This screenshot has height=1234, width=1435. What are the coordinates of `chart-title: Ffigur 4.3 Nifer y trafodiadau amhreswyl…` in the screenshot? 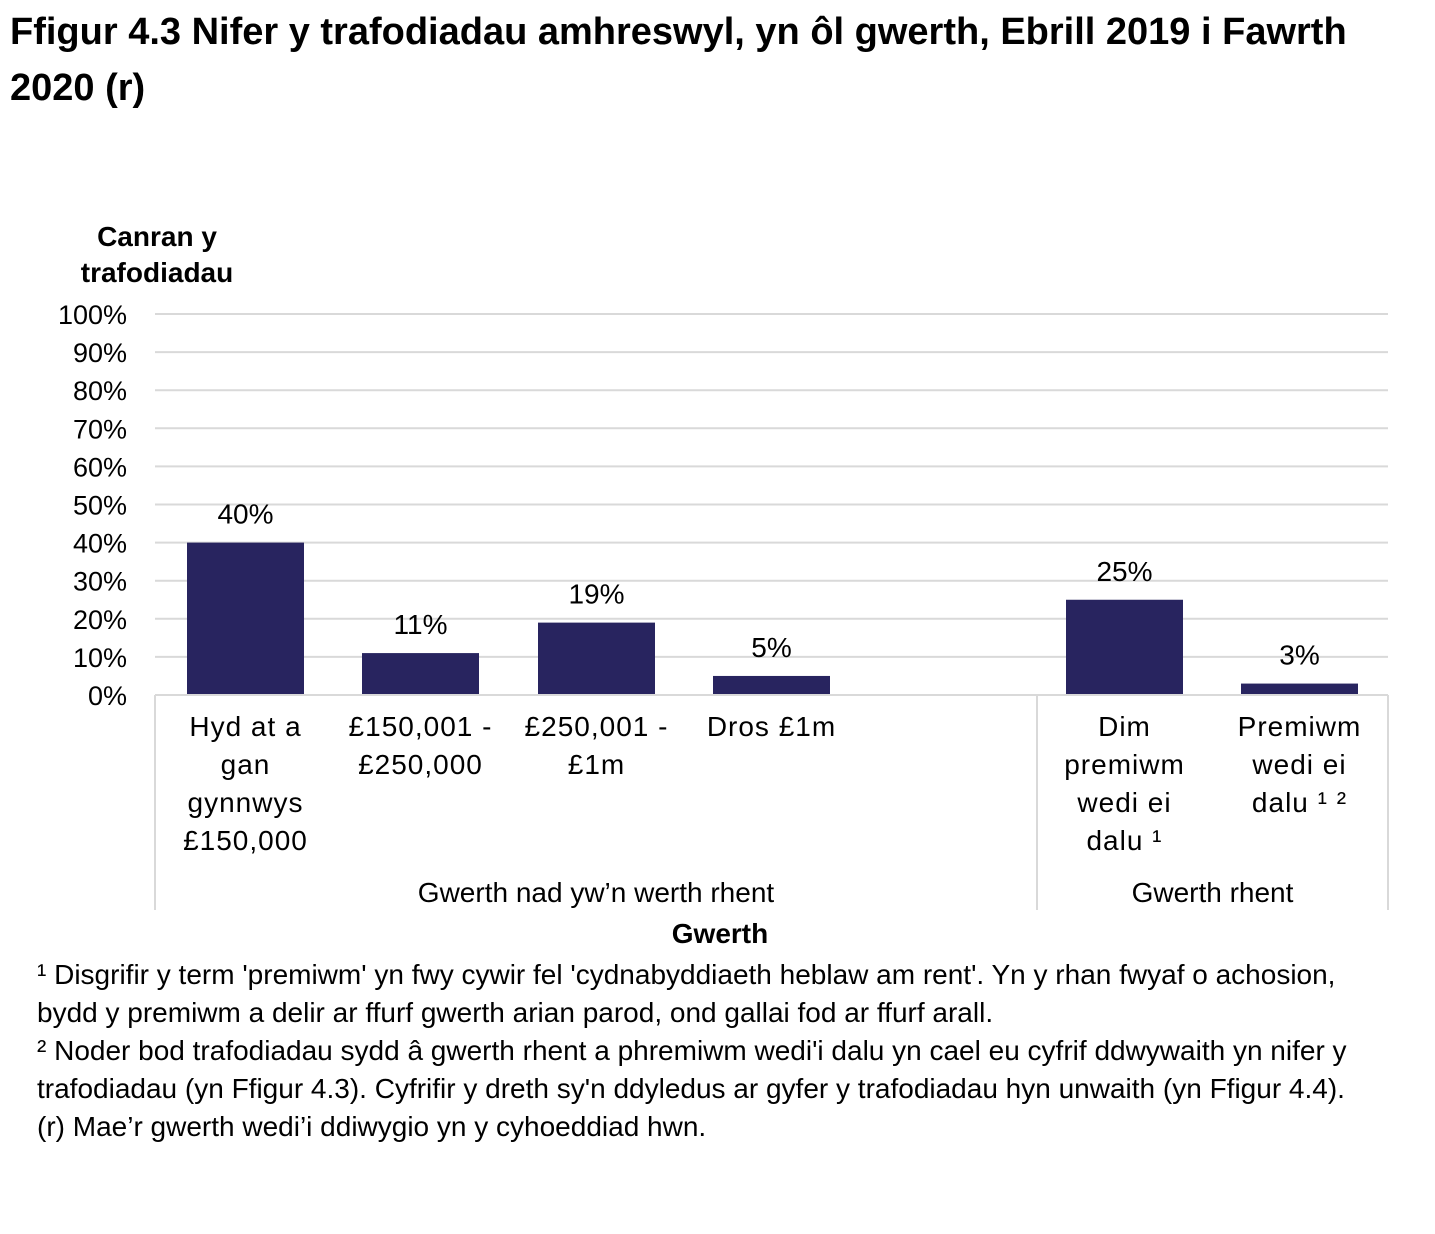 It's located at (678, 60).